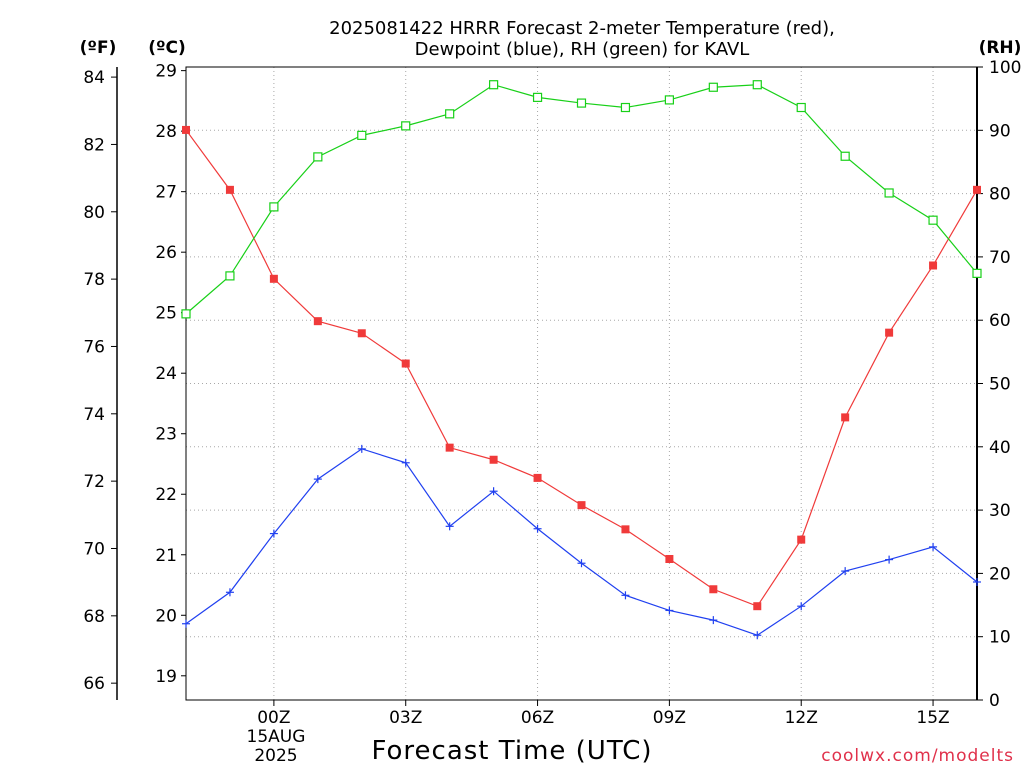 Image resolution: width=1024 pixels, height=768 pixels. Describe the element at coordinates (932, 718) in the screenshot. I see `x-tick-label: 15Z` at that location.